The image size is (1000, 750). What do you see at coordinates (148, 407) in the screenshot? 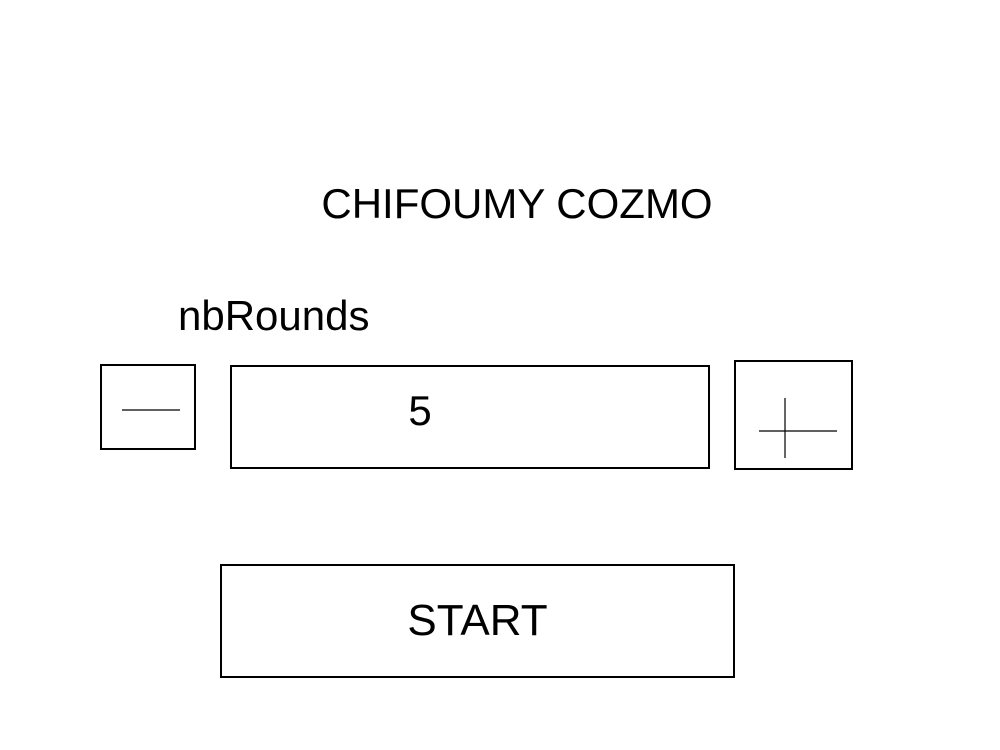
I see `decrease-rounds-button` at bounding box center [148, 407].